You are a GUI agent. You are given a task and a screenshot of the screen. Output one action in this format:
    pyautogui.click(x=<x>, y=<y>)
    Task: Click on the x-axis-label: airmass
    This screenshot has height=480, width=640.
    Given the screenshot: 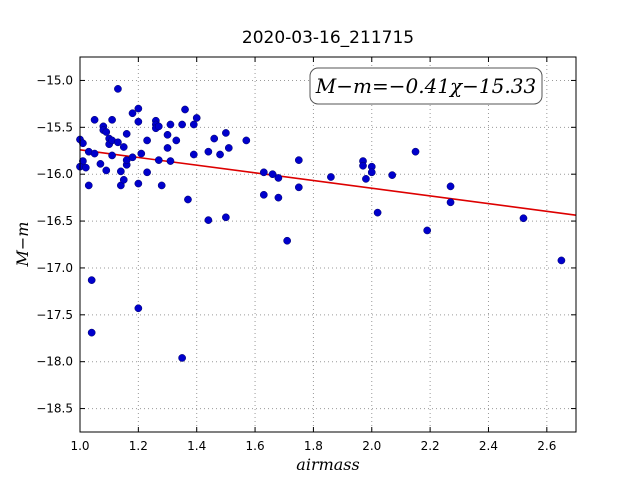 What is the action you would take?
    pyautogui.click(x=327, y=464)
    